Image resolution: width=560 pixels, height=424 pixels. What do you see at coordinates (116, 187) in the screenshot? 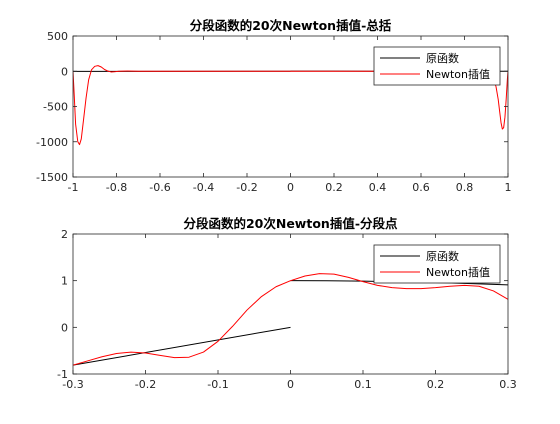
I see `x-tick-label: -0.8` at bounding box center [116, 187].